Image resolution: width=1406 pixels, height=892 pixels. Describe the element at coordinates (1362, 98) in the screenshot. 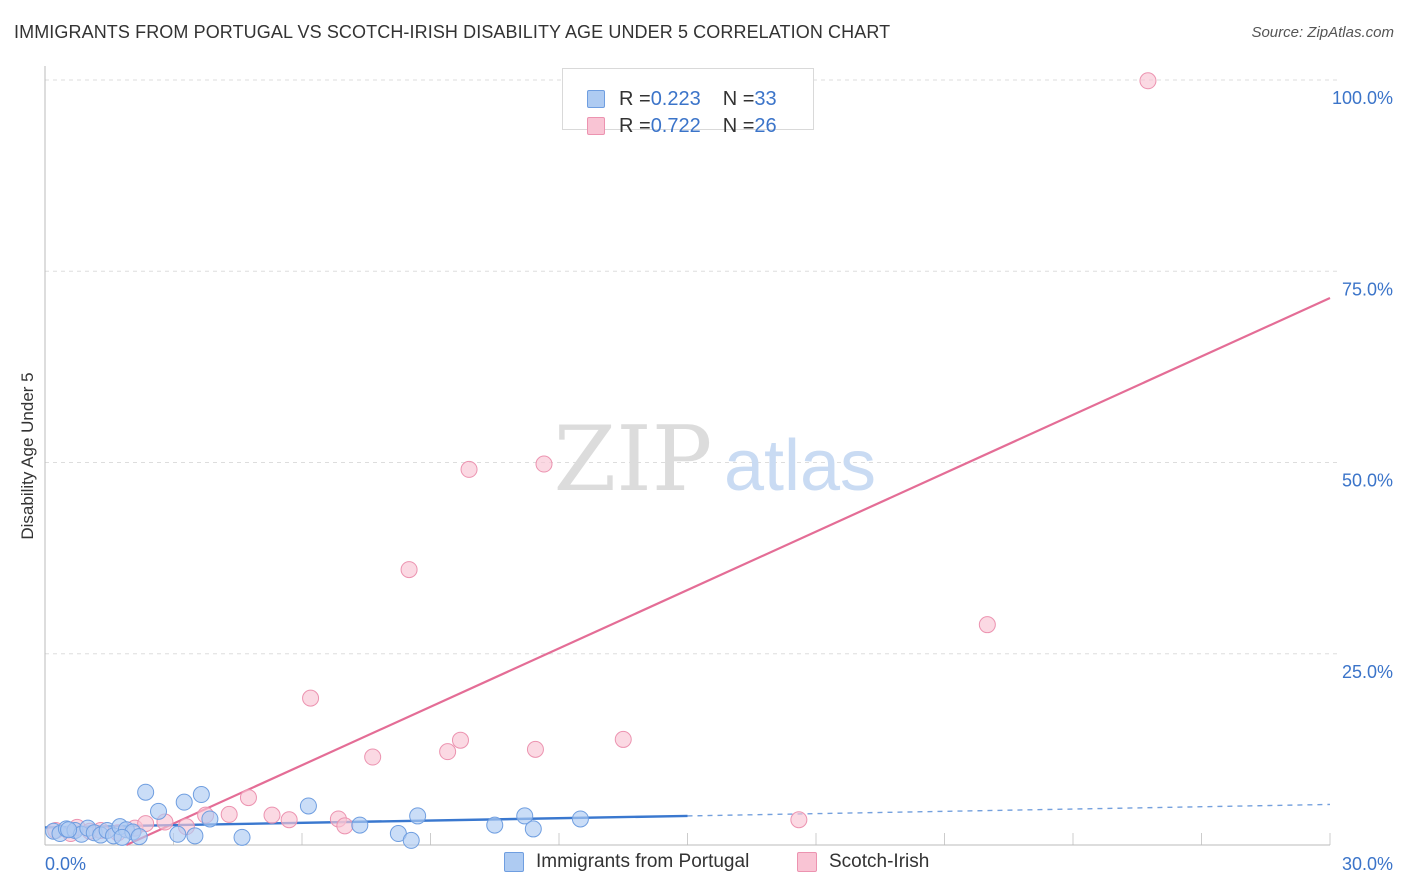

I see `y-tick-label: 100.0%` at that location.